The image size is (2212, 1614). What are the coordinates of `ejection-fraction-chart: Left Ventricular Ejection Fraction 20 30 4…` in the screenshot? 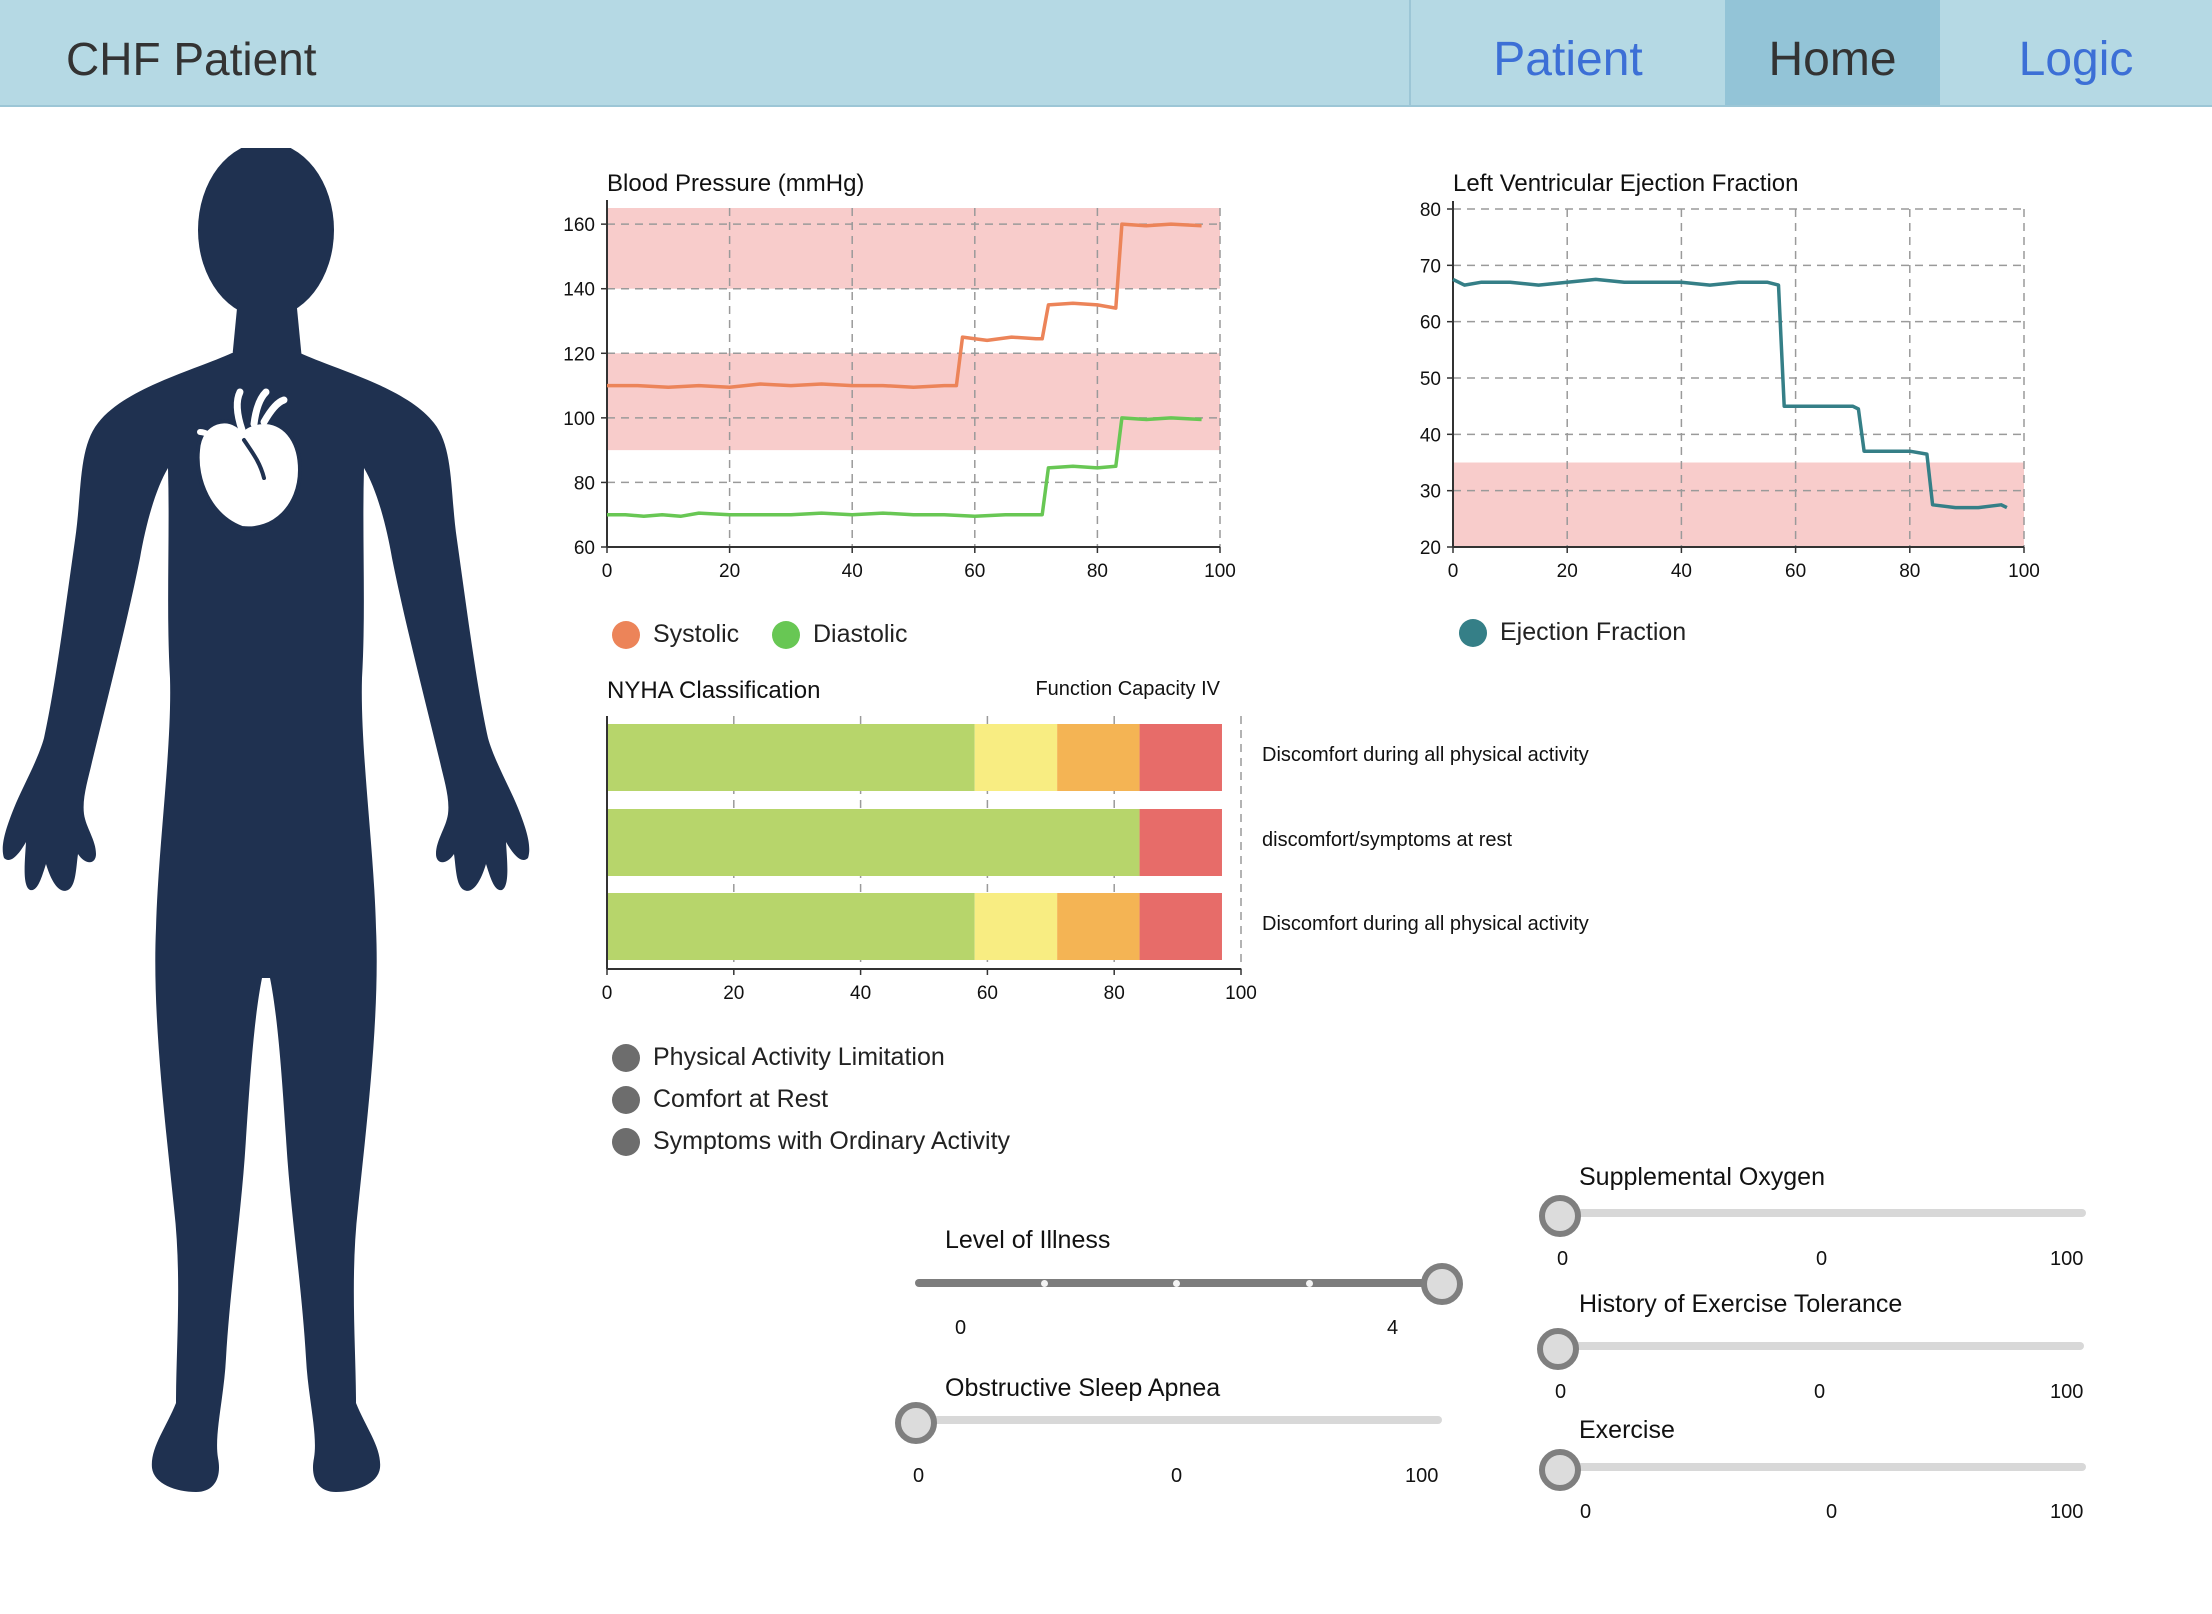 It's located at (1730, 376).